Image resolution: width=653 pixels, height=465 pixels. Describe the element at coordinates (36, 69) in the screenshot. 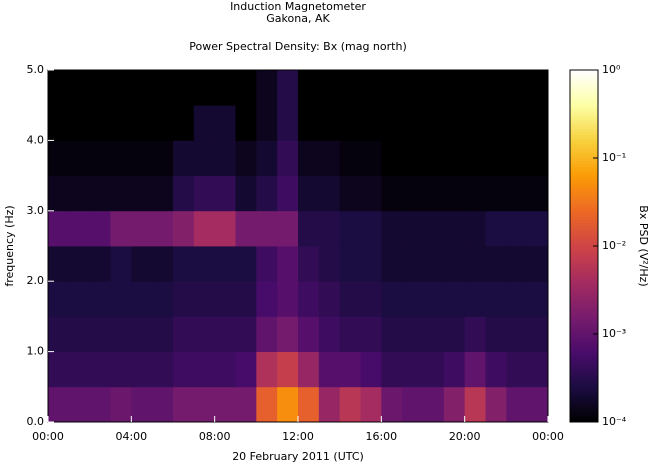

I see `y-tick-label: 5.0` at that location.